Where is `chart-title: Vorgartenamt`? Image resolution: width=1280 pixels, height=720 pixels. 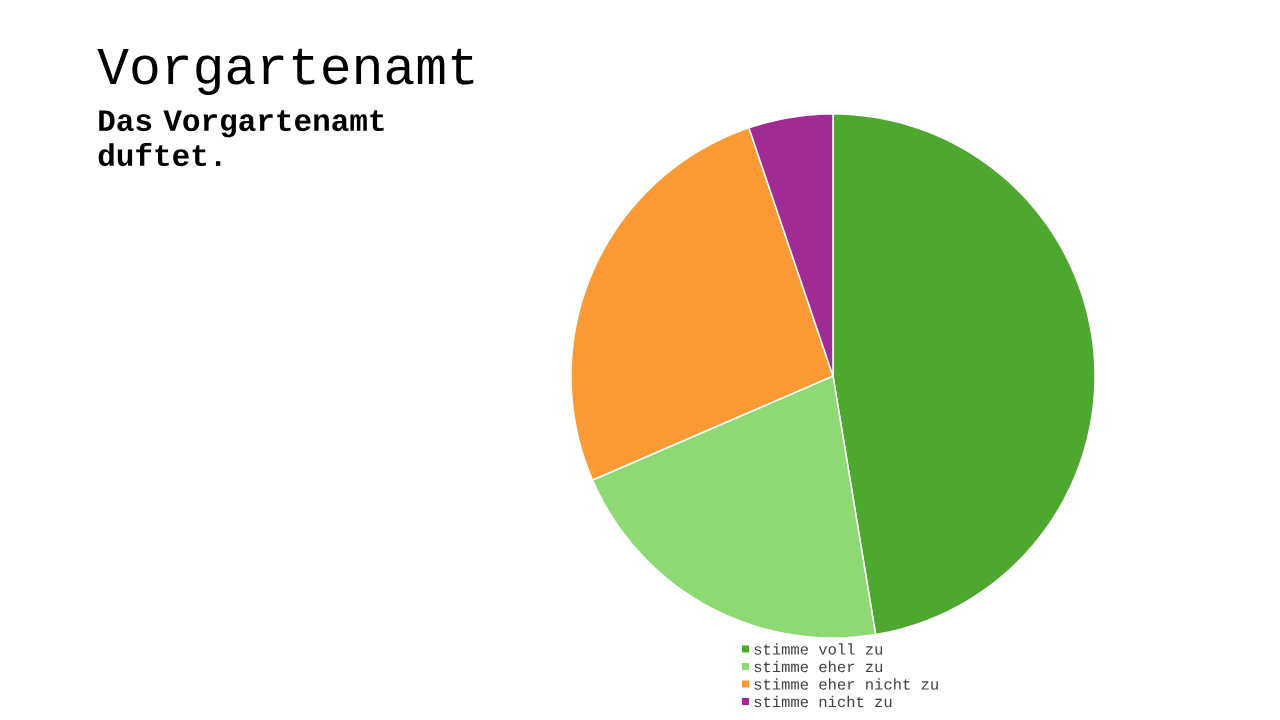 chart-title: Vorgartenamt is located at coordinates (285, 71).